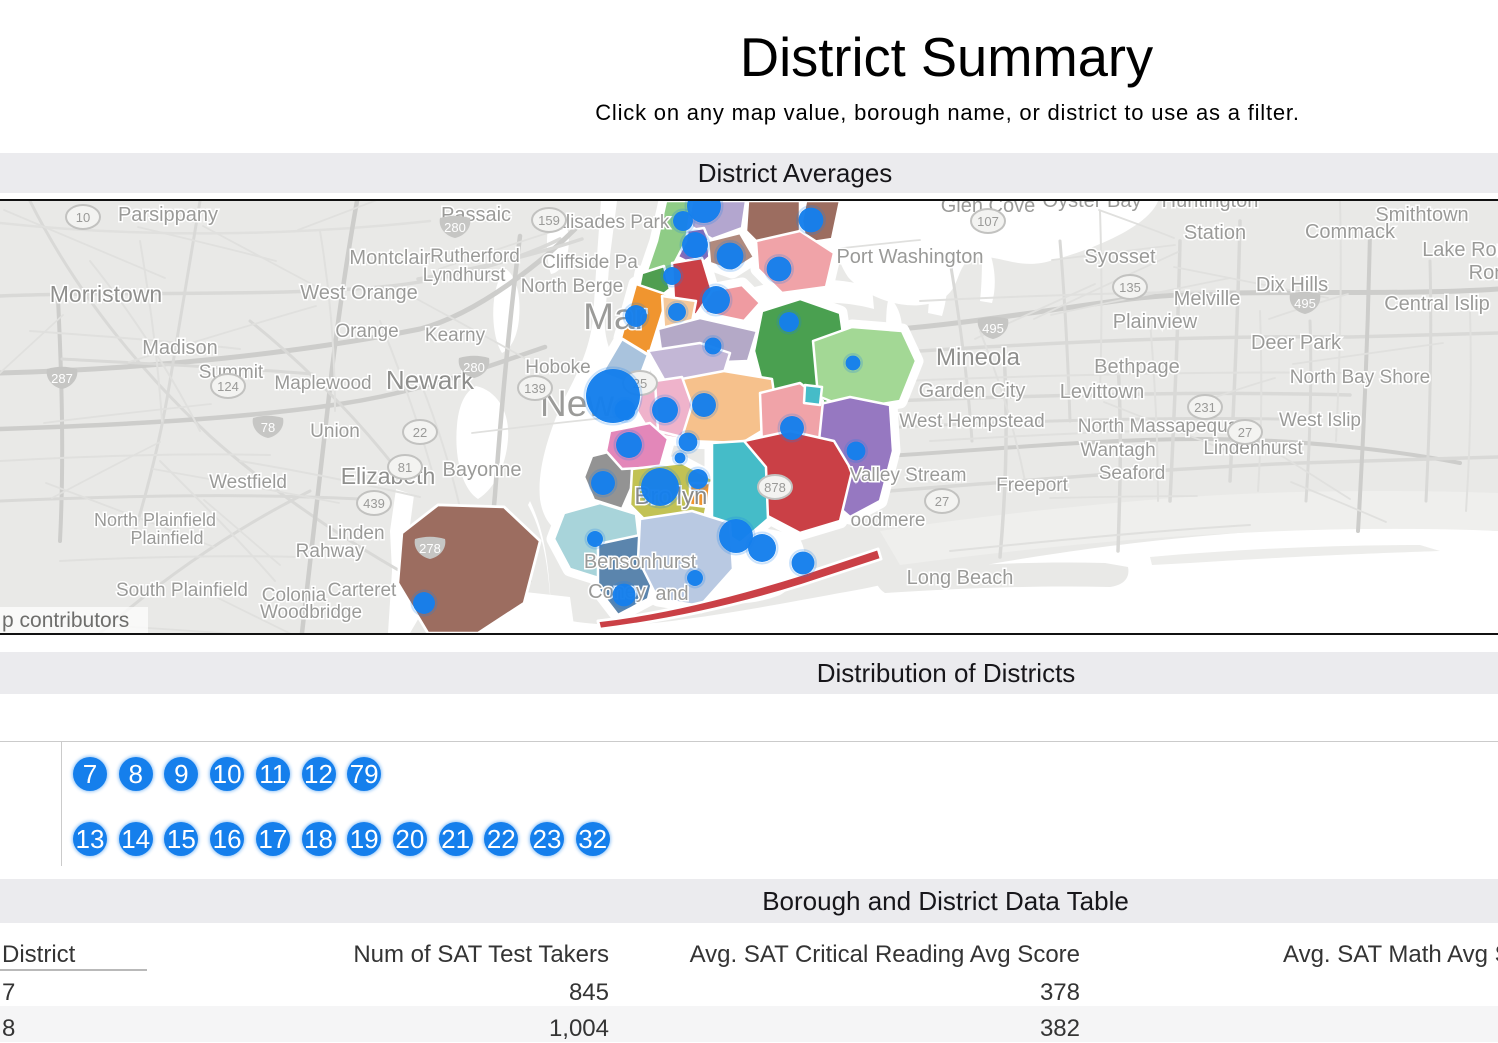 The height and width of the screenshot is (1043, 1498). I want to click on svg-text: Plainfield, so click(166, 538).